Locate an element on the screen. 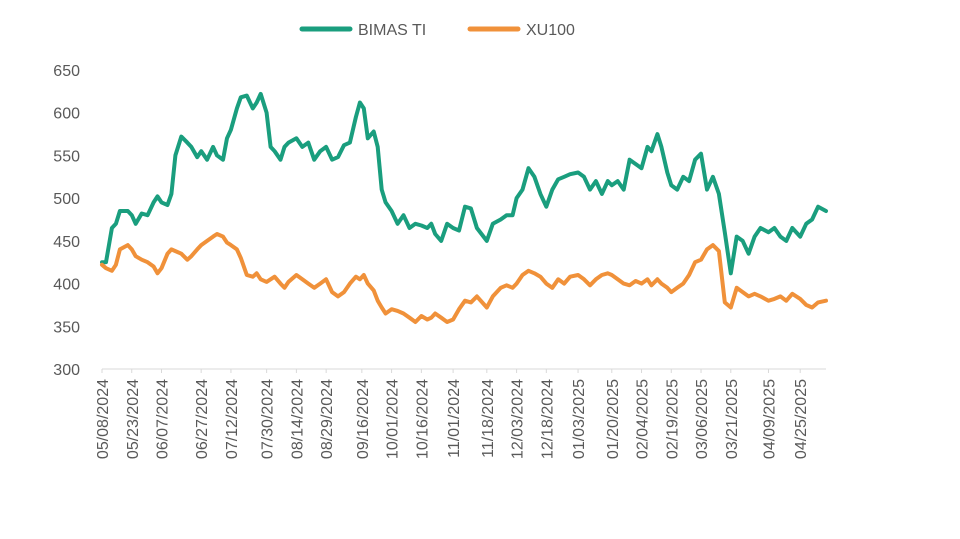 The image size is (960, 539). y-tick-label: 450 is located at coordinates (66, 242).